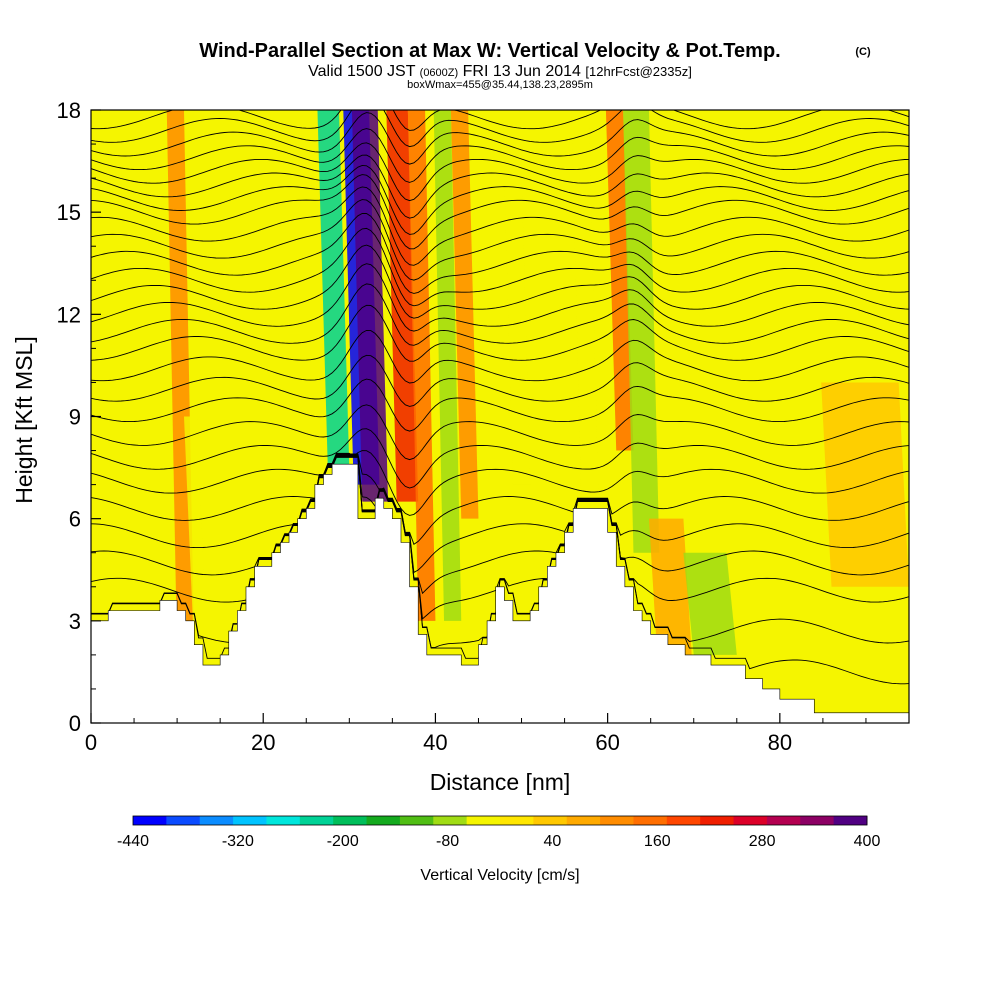 The width and height of the screenshot is (1000, 1000). What do you see at coordinates (762, 841) in the screenshot?
I see `colorbar-tick-label: 280` at bounding box center [762, 841].